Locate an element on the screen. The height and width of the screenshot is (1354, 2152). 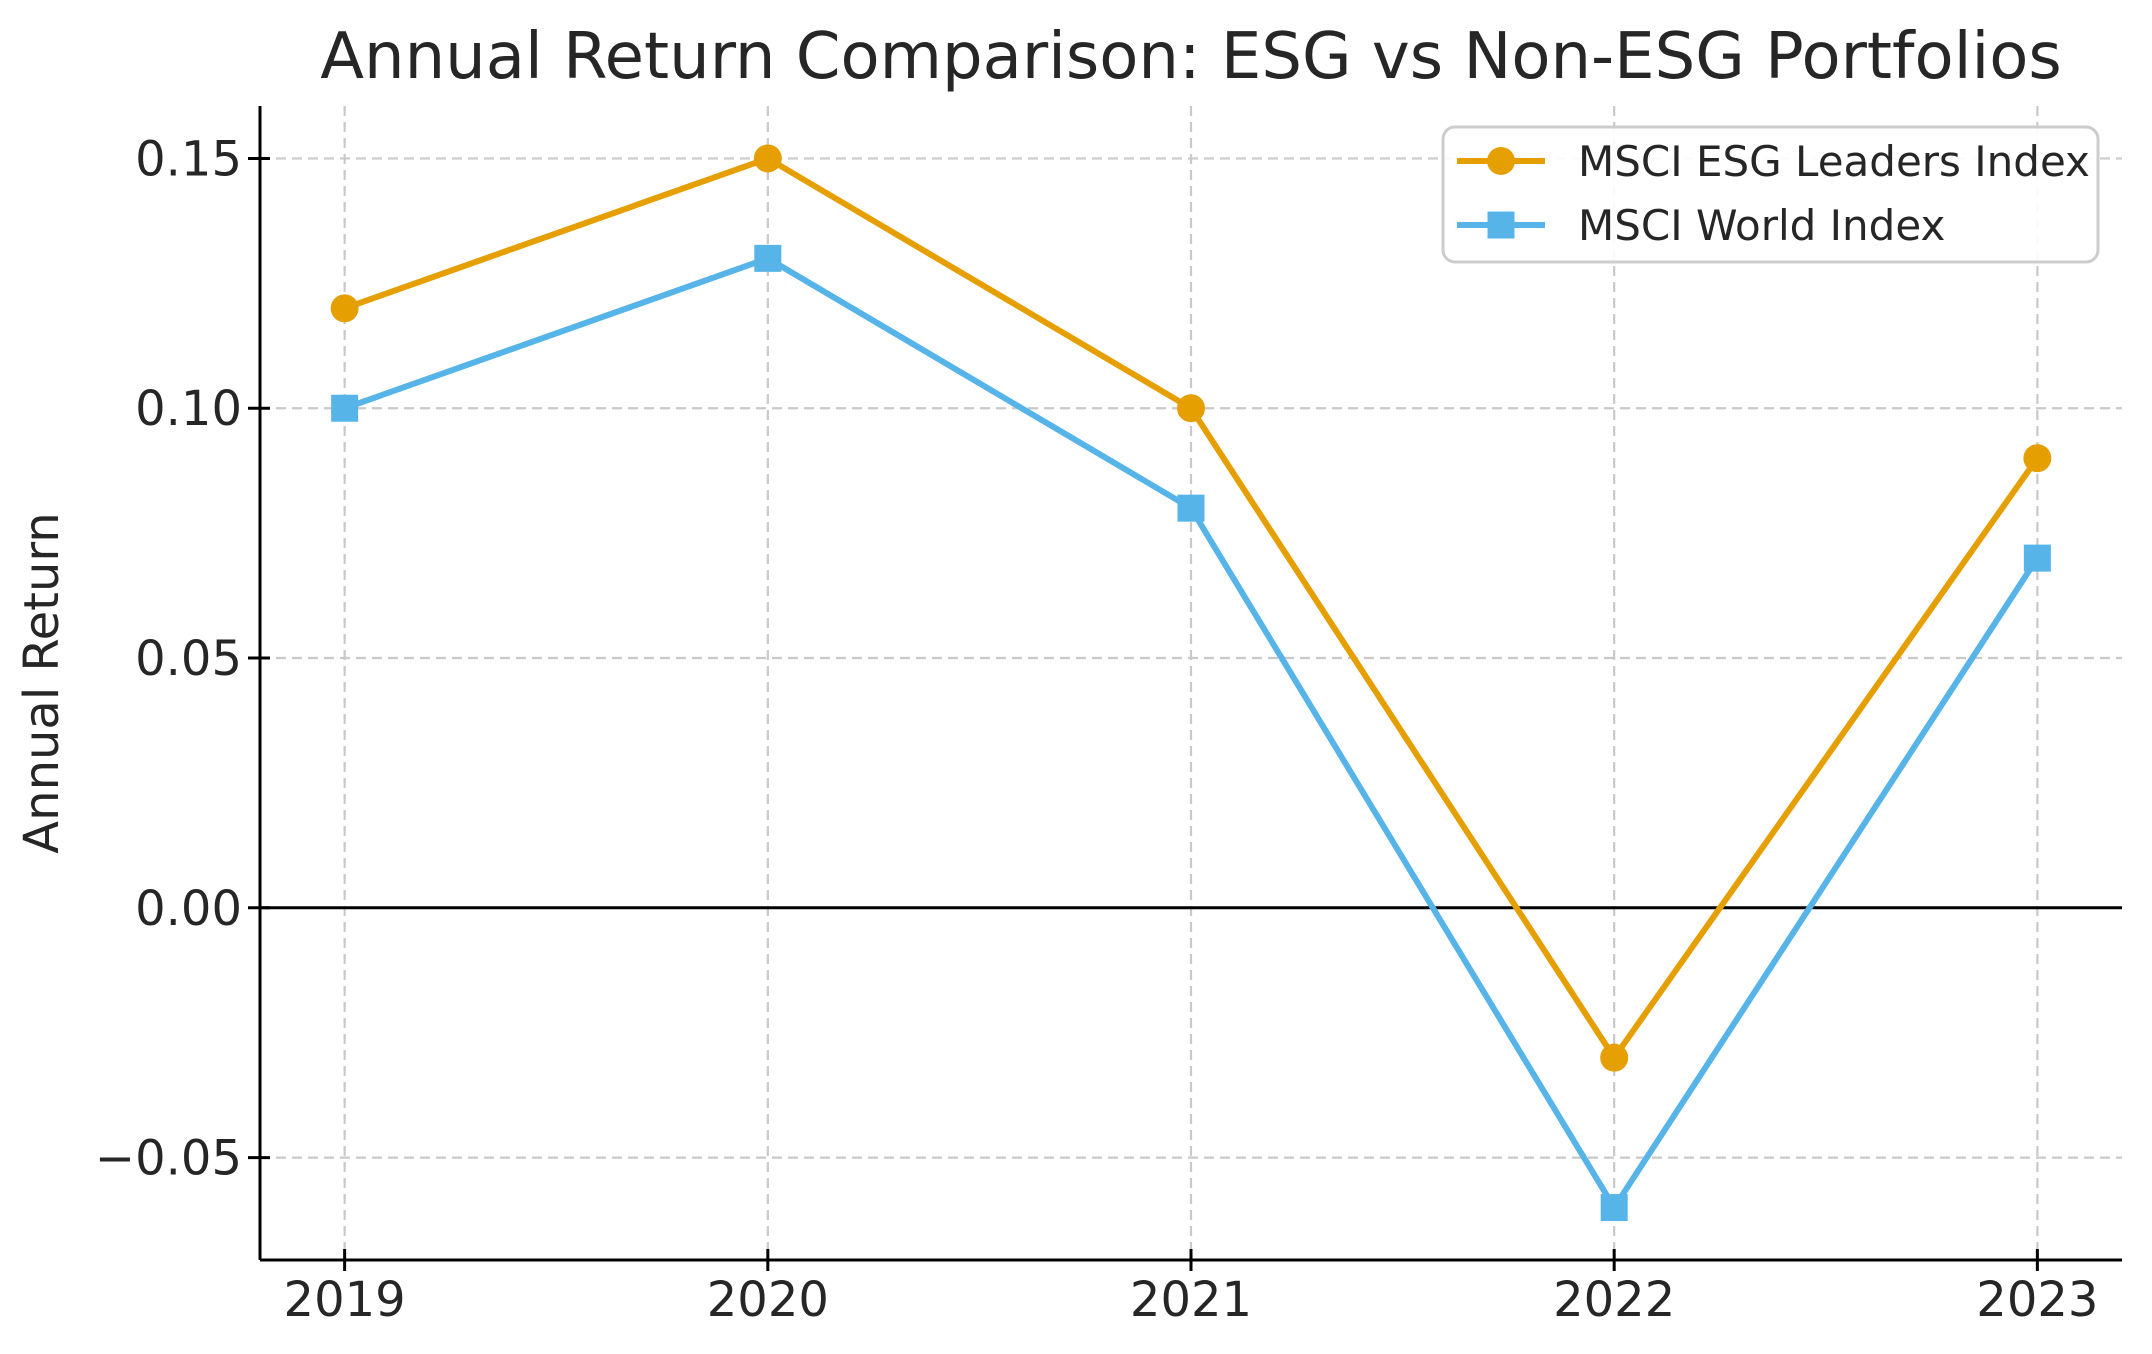
legend-square-marker is located at coordinates (1501, 225).